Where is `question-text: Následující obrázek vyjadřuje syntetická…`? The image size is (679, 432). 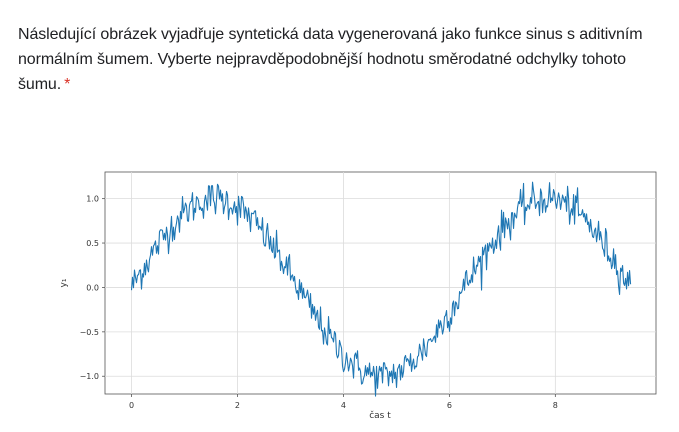
question-text: Následující obrázek vyjadřuje syntetická… is located at coordinates (330, 59).